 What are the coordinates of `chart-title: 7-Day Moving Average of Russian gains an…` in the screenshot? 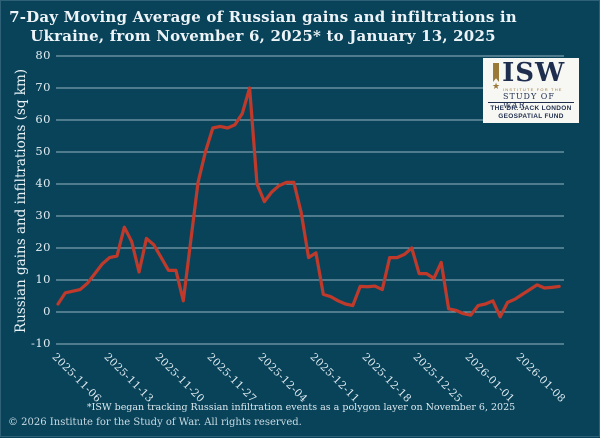 It's located at (263, 27).